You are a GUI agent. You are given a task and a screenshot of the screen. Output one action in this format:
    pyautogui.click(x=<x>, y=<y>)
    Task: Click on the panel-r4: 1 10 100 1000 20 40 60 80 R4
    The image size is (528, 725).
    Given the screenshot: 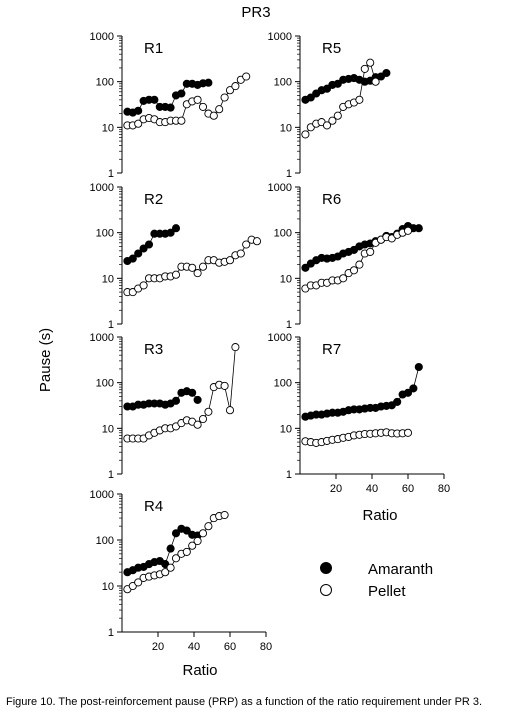 What is the action you would take?
    pyautogui.click(x=181, y=571)
    